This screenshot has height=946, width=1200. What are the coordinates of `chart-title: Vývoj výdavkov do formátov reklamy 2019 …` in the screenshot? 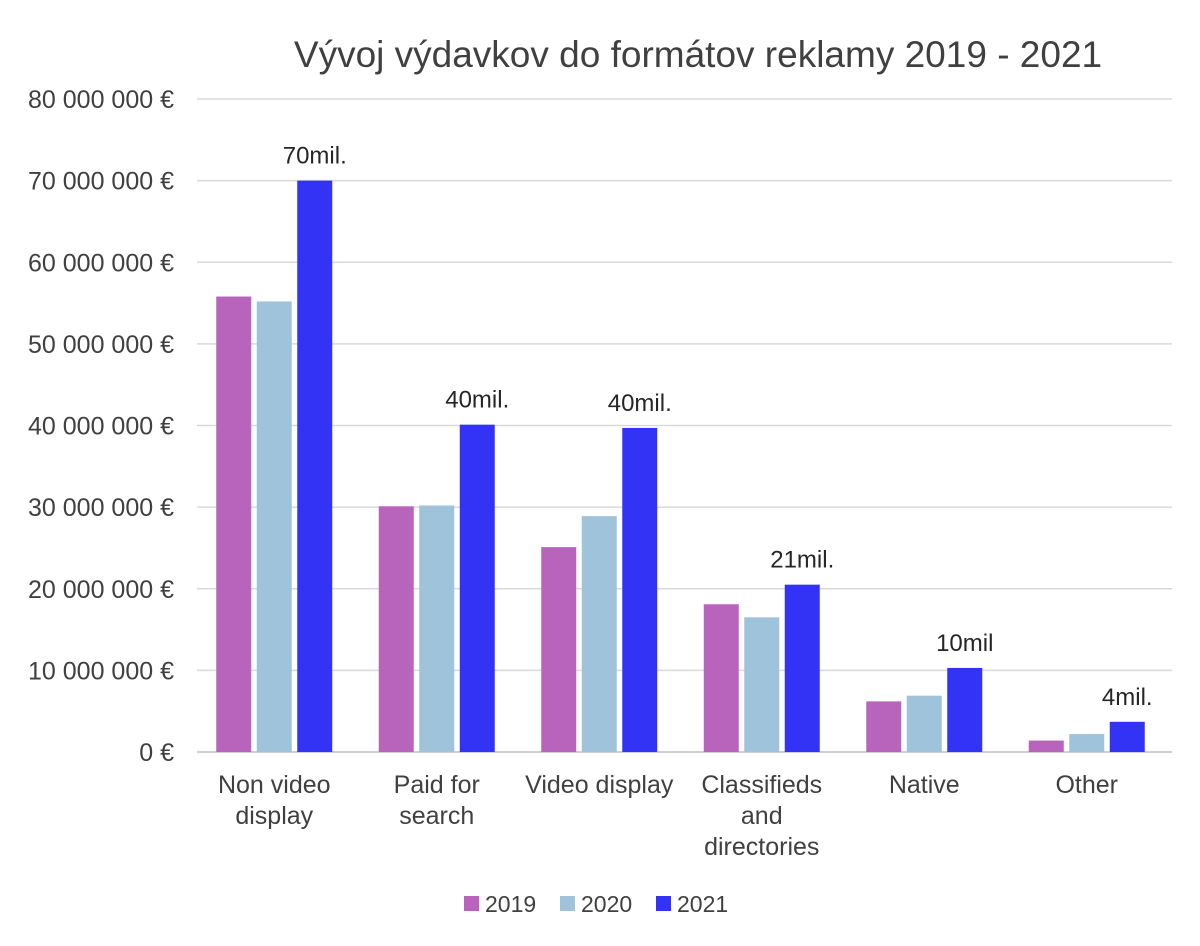 It's located at (698, 54).